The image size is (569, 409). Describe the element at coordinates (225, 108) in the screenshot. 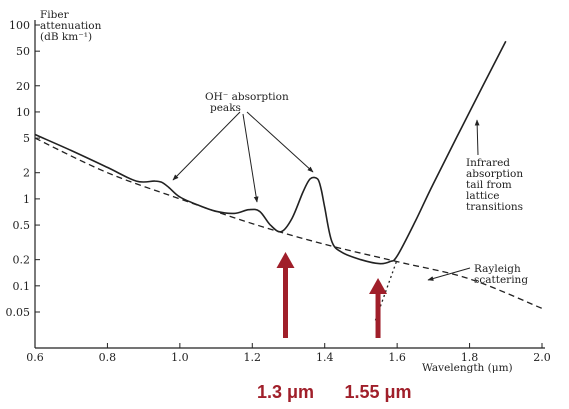

I see `oh-annotation-line2: peaks` at that location.